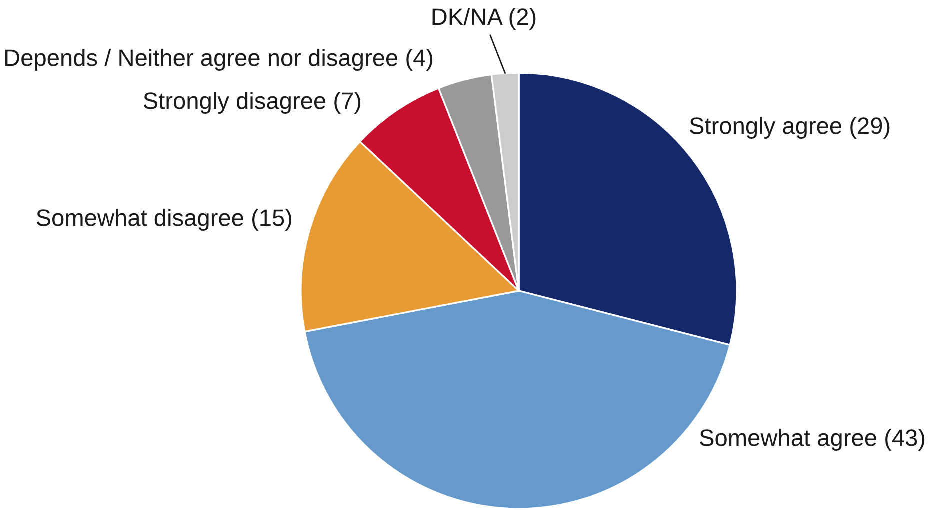  I want to click on slice-label: Somewhat disagree (15), so click(164, 220).